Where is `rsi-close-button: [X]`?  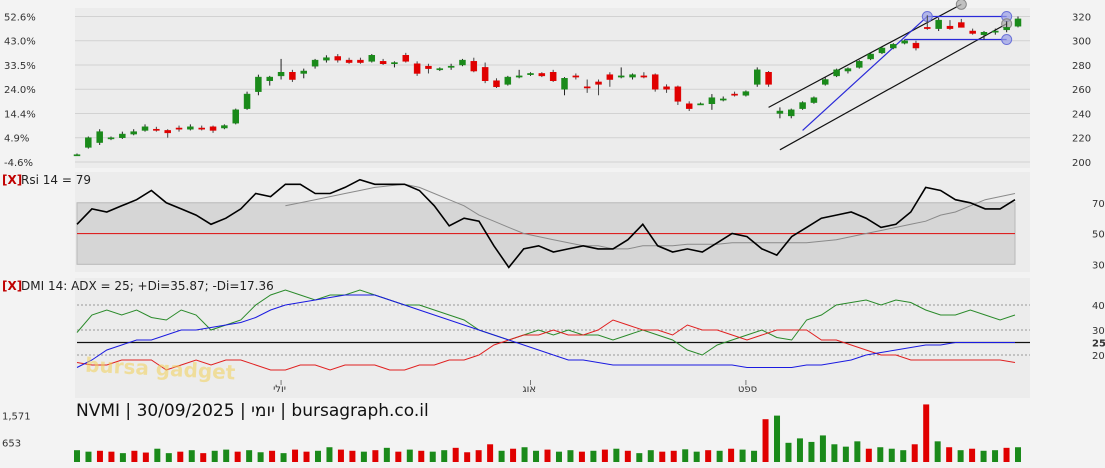
rsi-close-button: [X] is located at coordinates (12, 180).